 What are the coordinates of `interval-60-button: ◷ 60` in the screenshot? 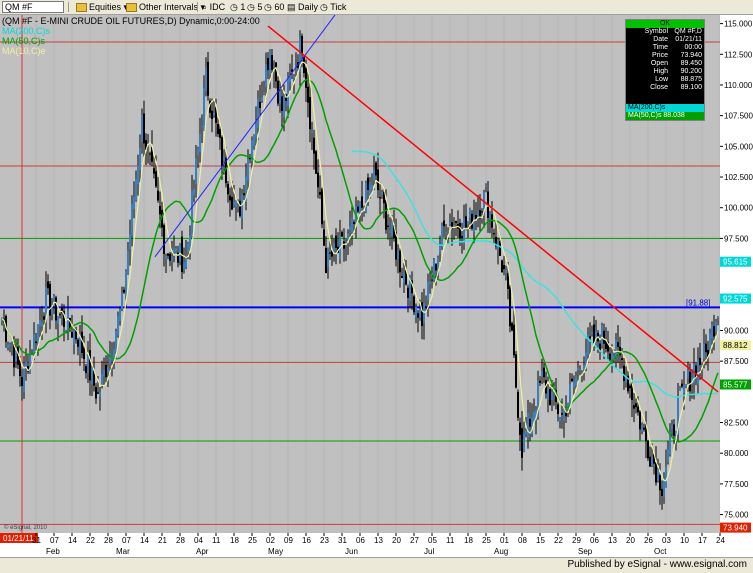 It's located at (274, 7).